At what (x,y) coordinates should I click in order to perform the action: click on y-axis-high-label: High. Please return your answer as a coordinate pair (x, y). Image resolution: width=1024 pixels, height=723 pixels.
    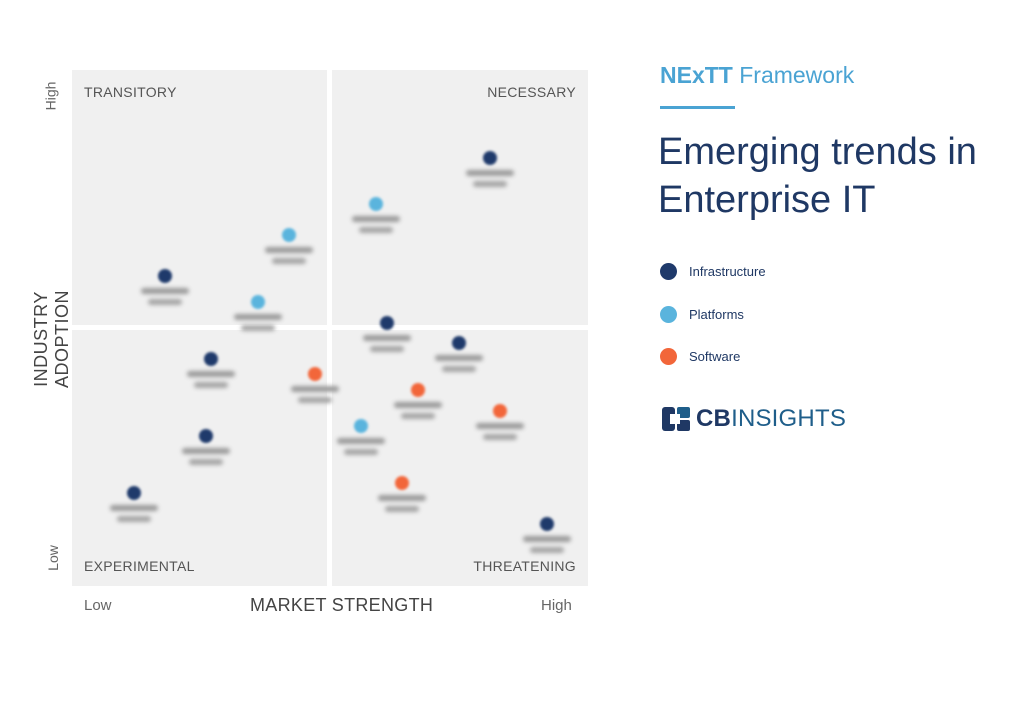
    Looking at the image, I should click on (50, 96).